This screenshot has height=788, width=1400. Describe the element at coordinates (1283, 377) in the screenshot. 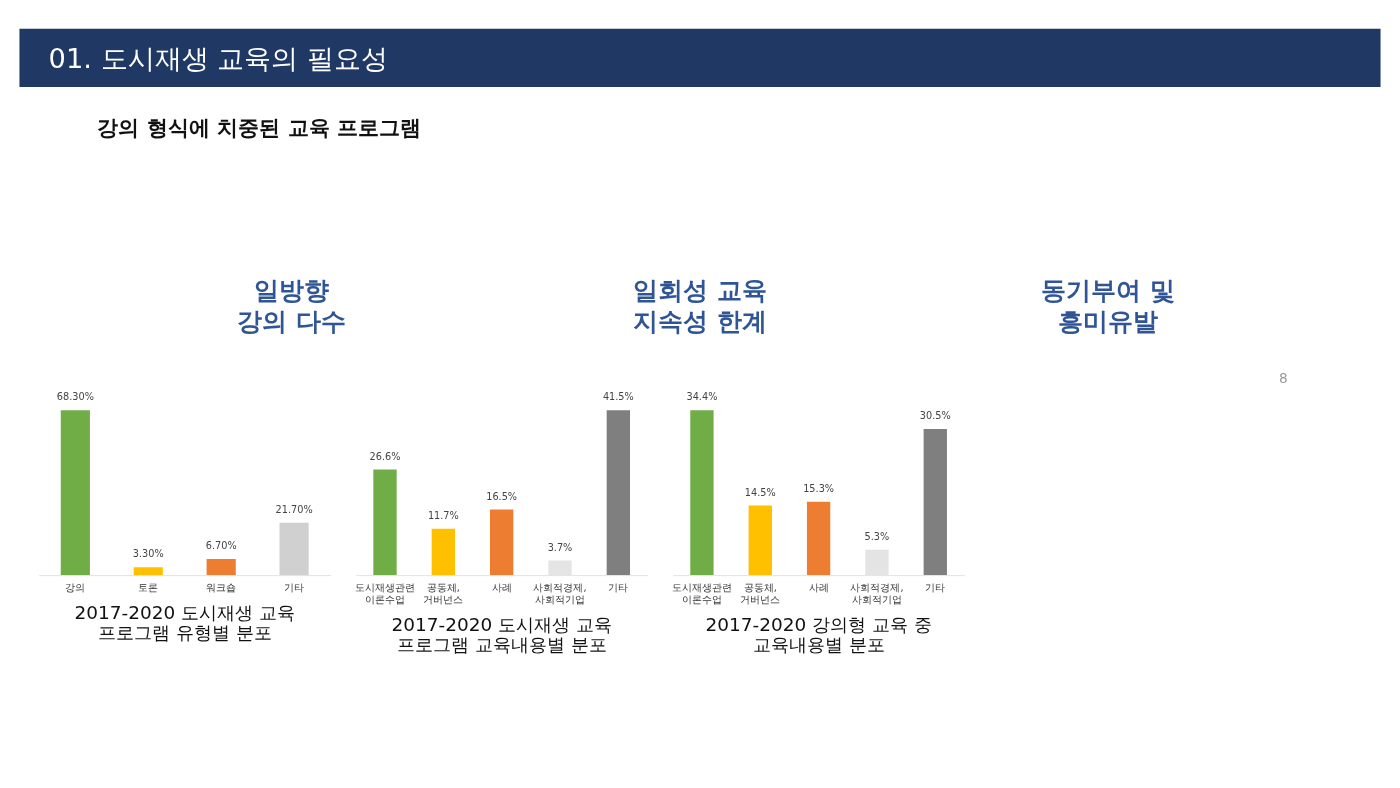

I see `text: 8` at that location.